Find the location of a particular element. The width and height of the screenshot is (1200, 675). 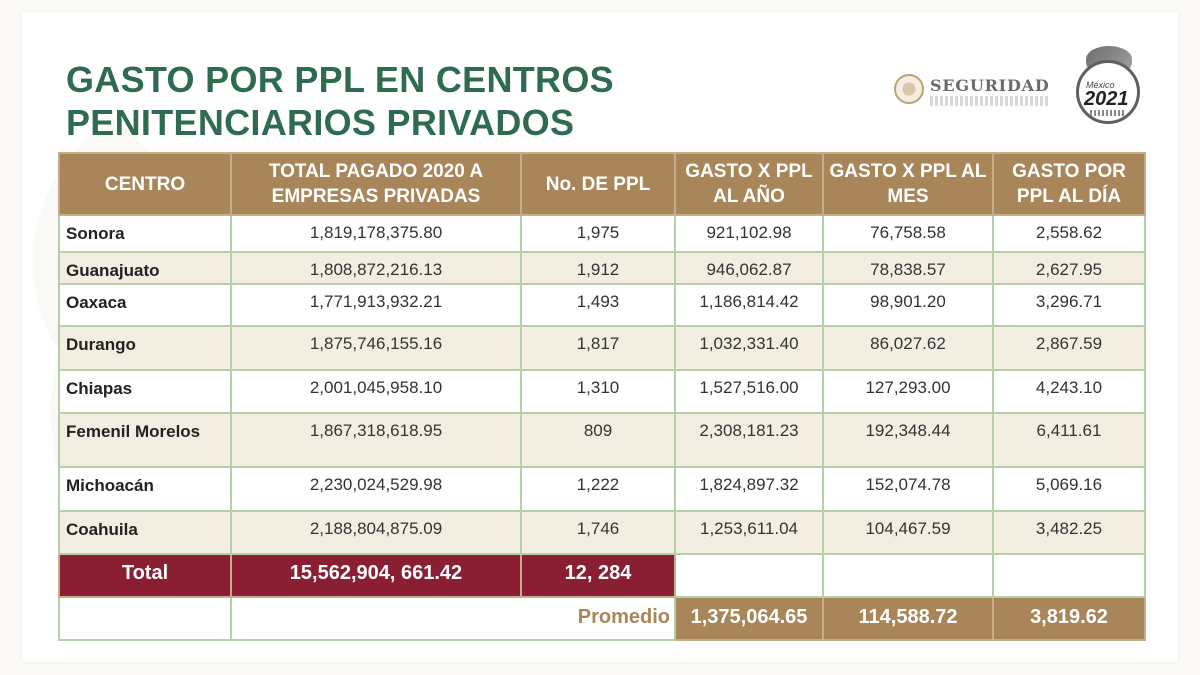

cell-anio: 946,062.87 is located at coordinates (749, 268).